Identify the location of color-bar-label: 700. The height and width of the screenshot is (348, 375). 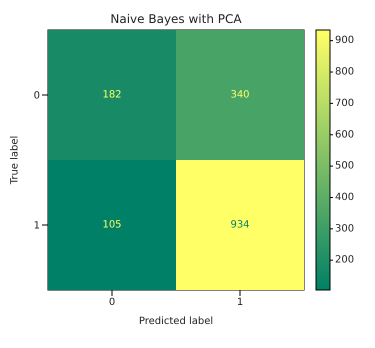
(344, 103).